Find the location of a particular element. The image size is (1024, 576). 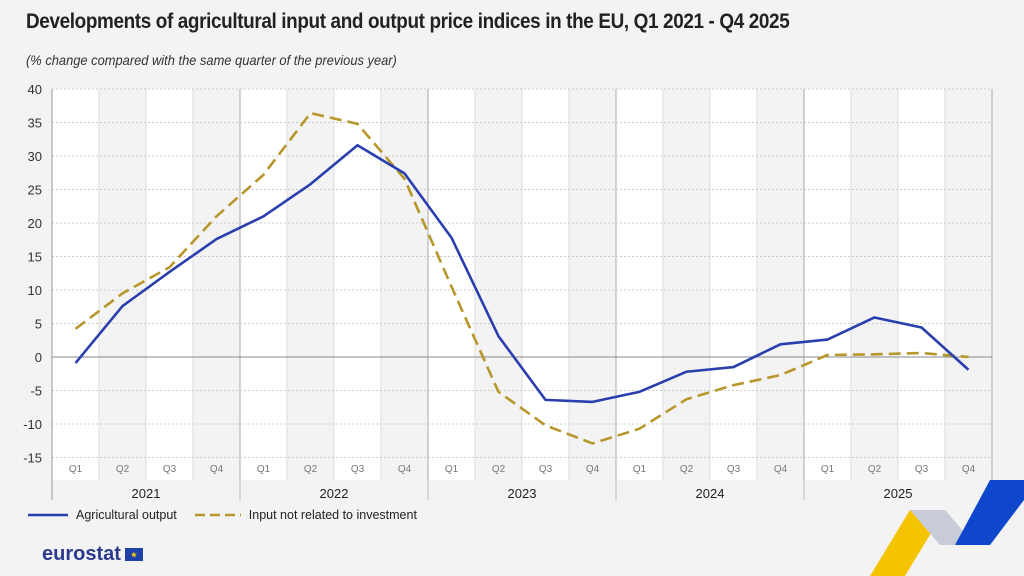

x-tick-year: 2021 is located at coordinates (146, 493).